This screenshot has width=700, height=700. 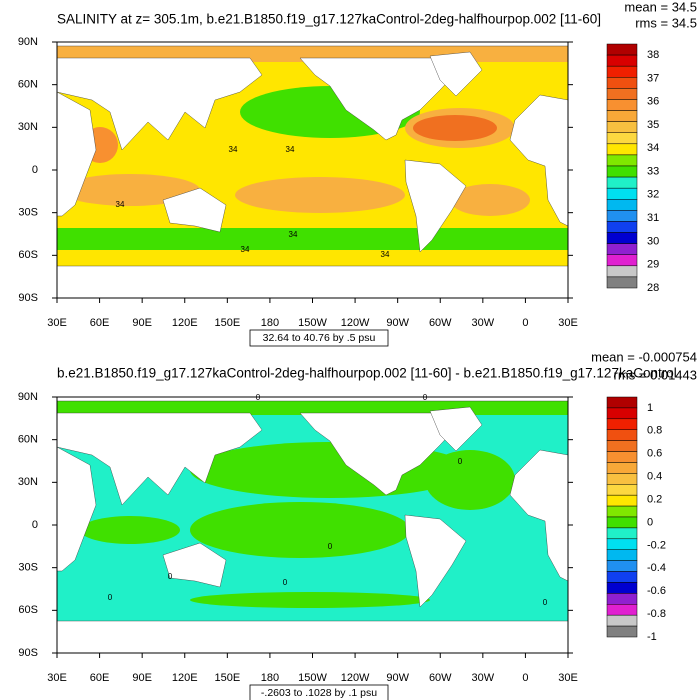 What do you see at coordinates (654, 431) in the screenshot?
I see `colorbar-label: 0.8` at bounding box center [654, 431].